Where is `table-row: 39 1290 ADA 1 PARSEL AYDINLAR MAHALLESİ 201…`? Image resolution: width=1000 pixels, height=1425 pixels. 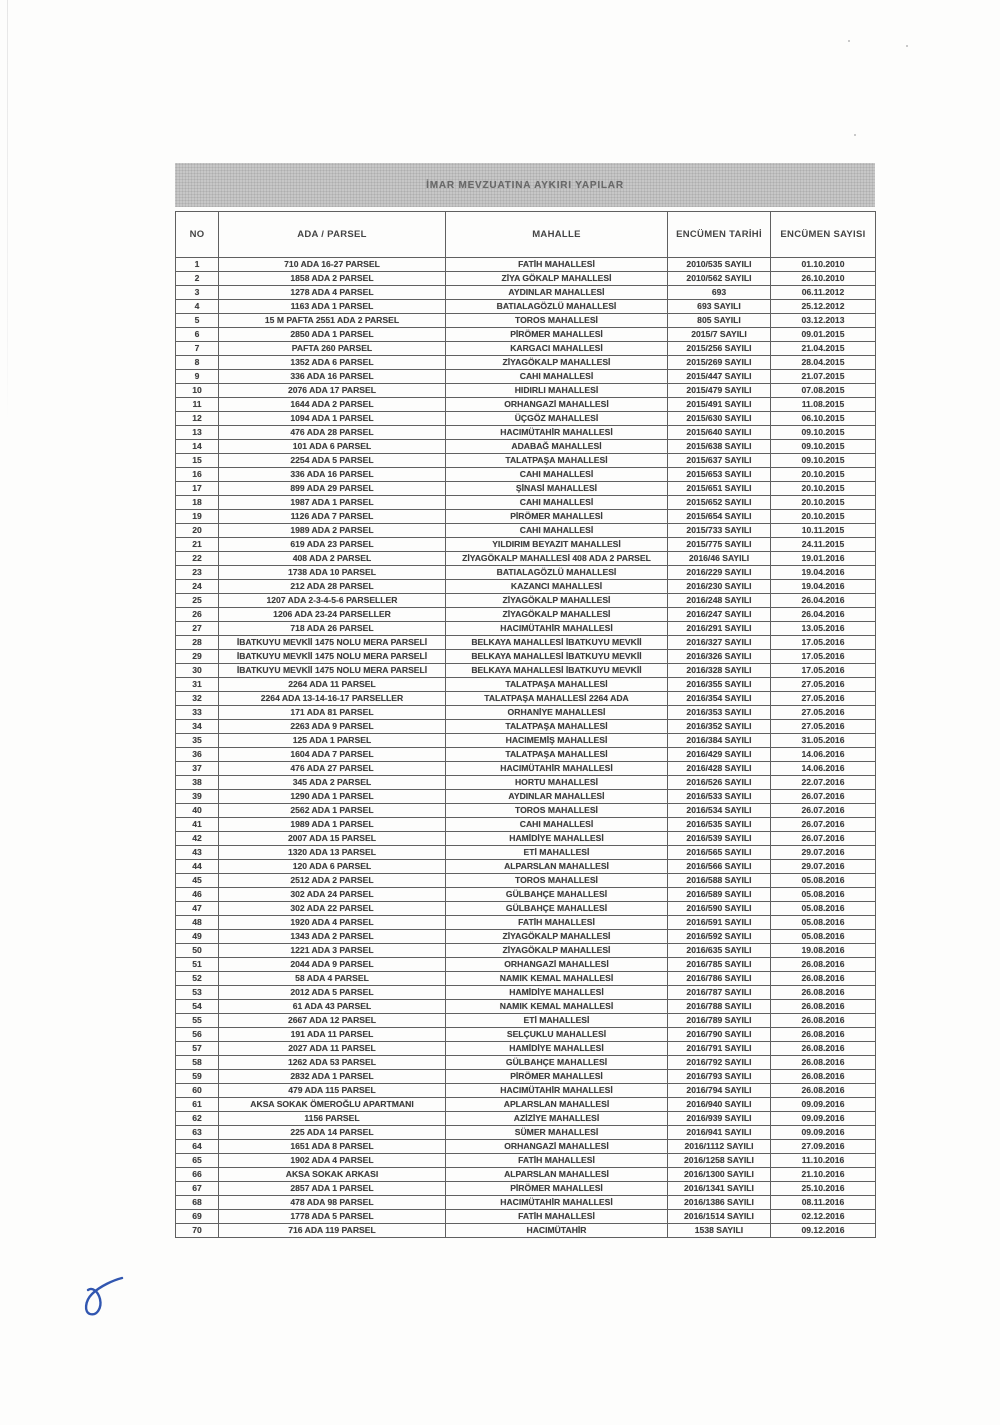
table-row: 39 1290 ADA 1 PARSEL AYDINLAR MAHALLESİ 201… is located at coordinates (525, 796).